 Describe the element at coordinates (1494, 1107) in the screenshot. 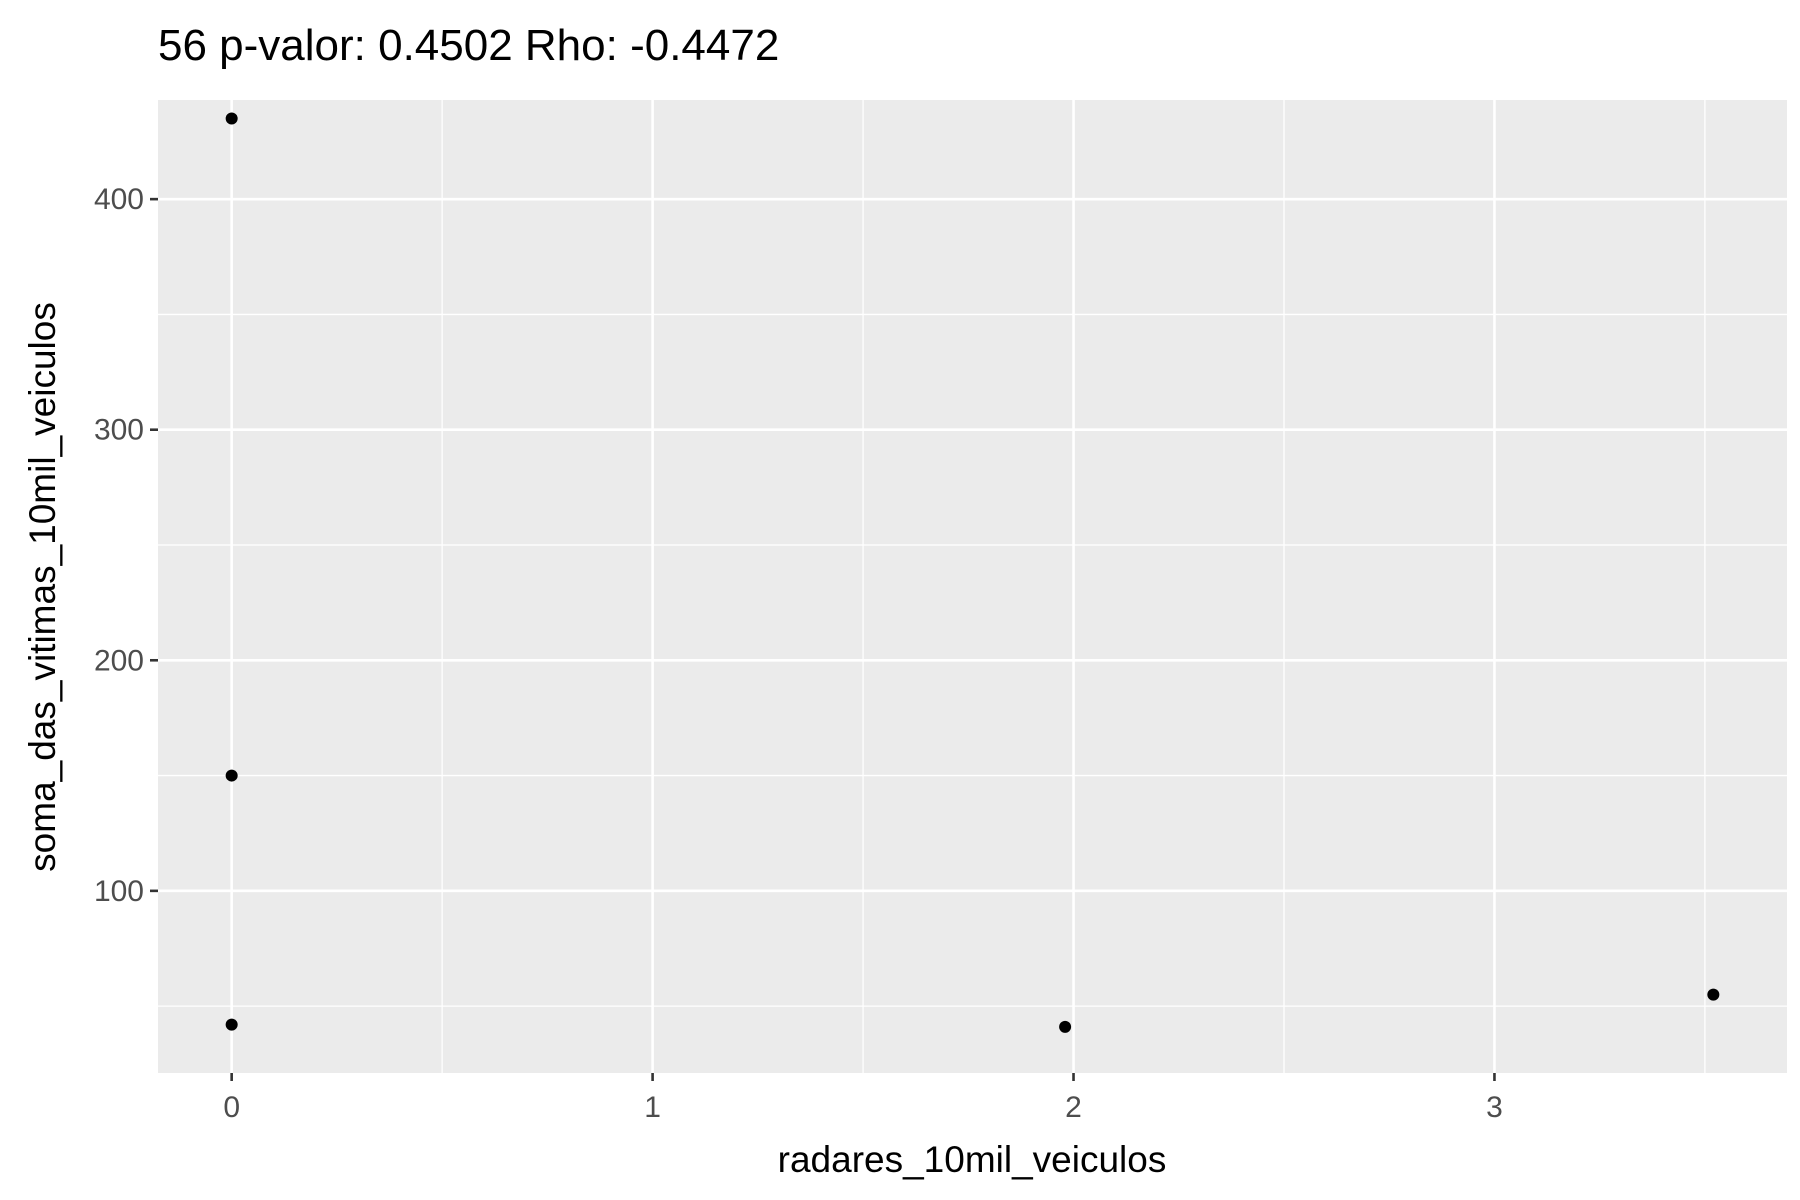

I see `x-tick-label: 3` at that location.